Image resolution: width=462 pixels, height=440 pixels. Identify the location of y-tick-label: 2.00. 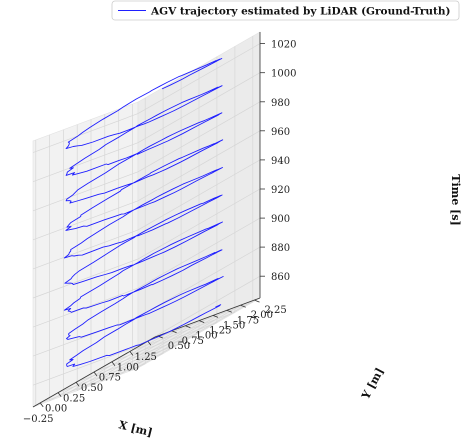
(262, 315).